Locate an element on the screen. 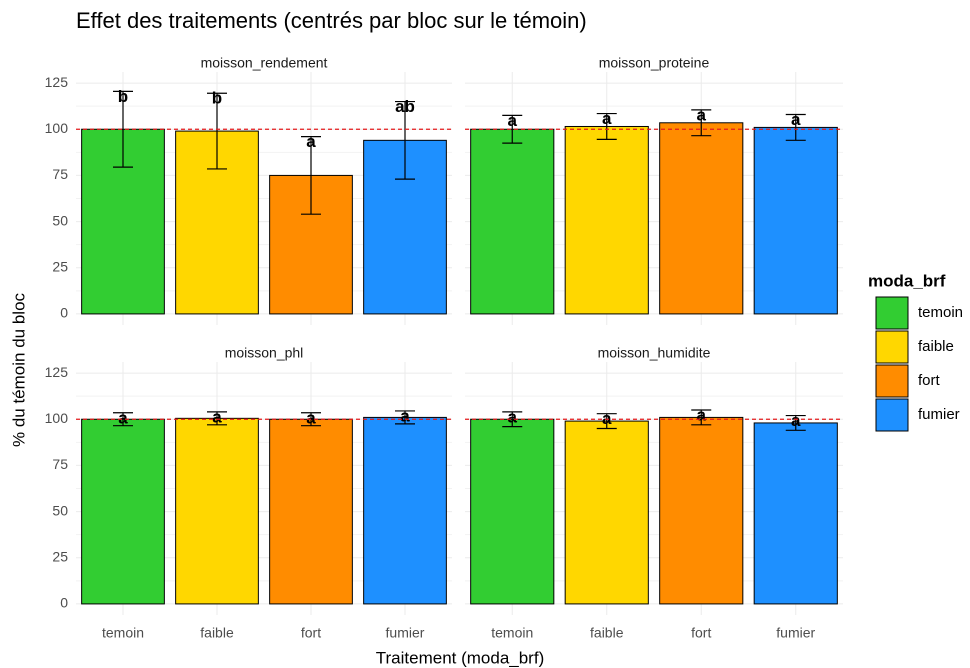 The image size is (970, 668). facet-title: moisson_phl is located at coordinates (264, 353).